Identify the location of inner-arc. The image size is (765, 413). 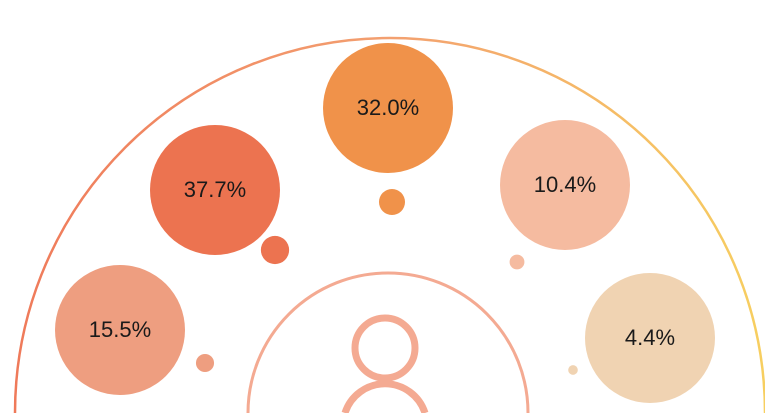
(388, 342).